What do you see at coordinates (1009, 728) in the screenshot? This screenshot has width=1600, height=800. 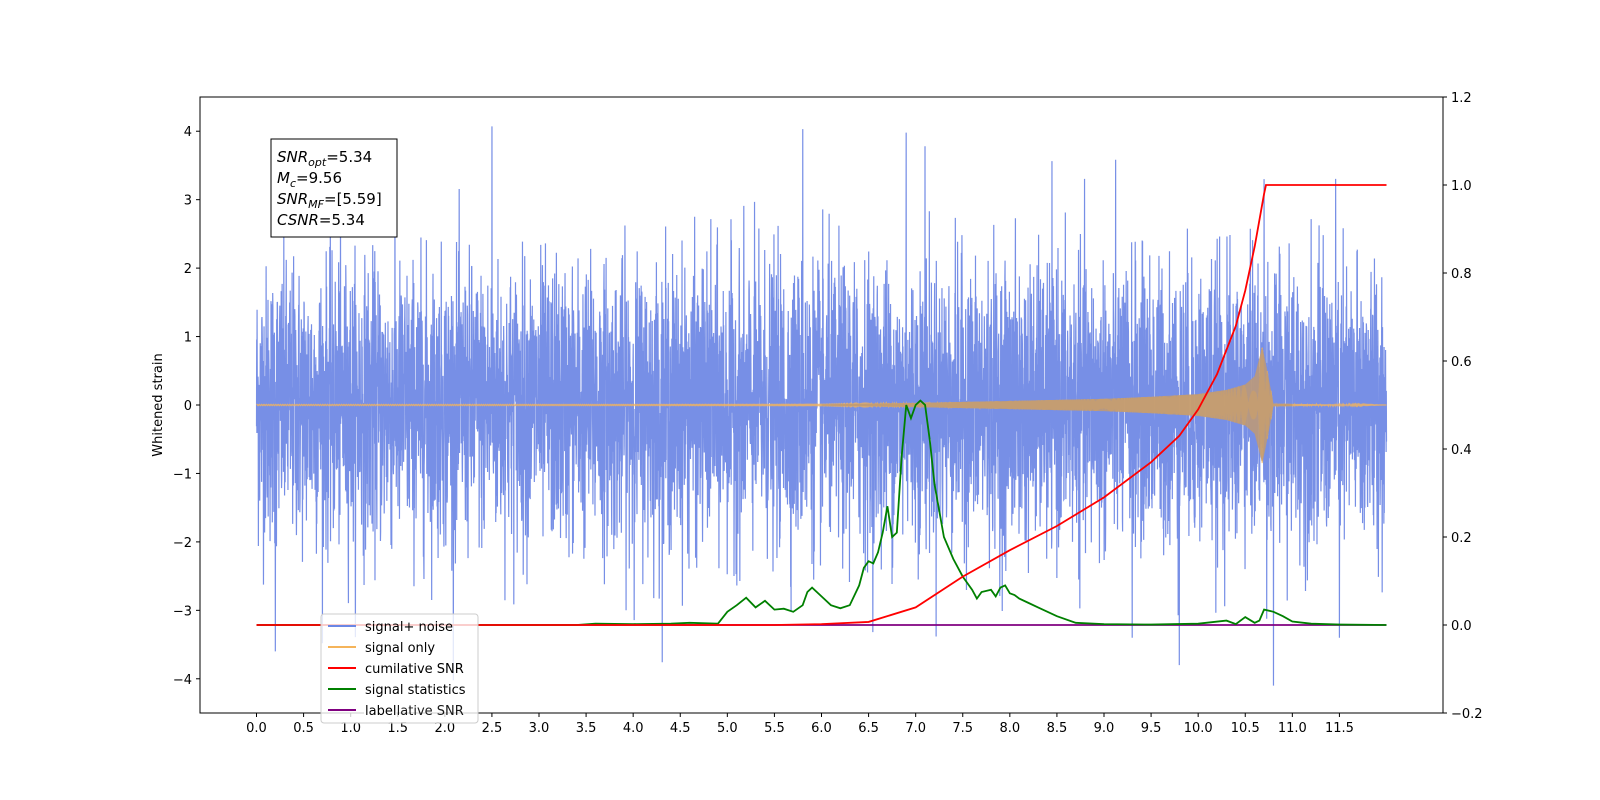 I see `x-tick-label: 8.0` at bounding box center [1009, 728].